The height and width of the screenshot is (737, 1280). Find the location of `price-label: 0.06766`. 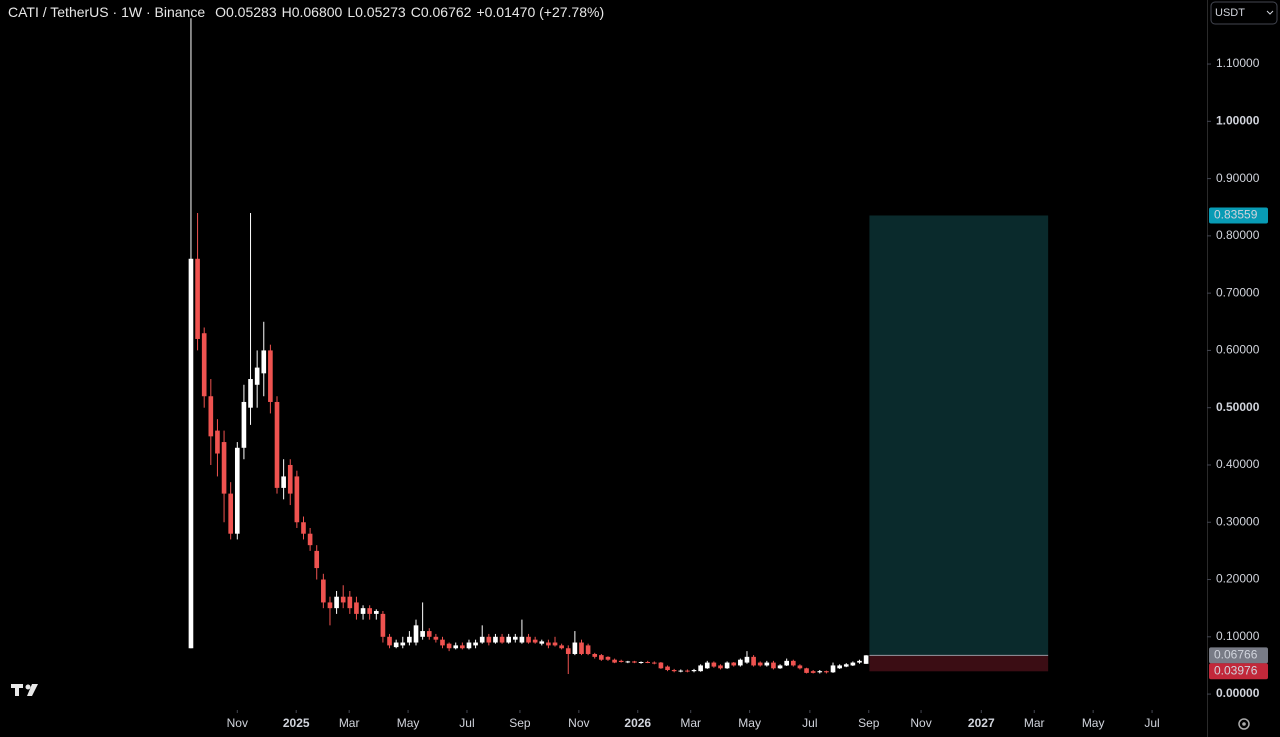

price-label: 0.06766 is located at coordinates (1236, 654).